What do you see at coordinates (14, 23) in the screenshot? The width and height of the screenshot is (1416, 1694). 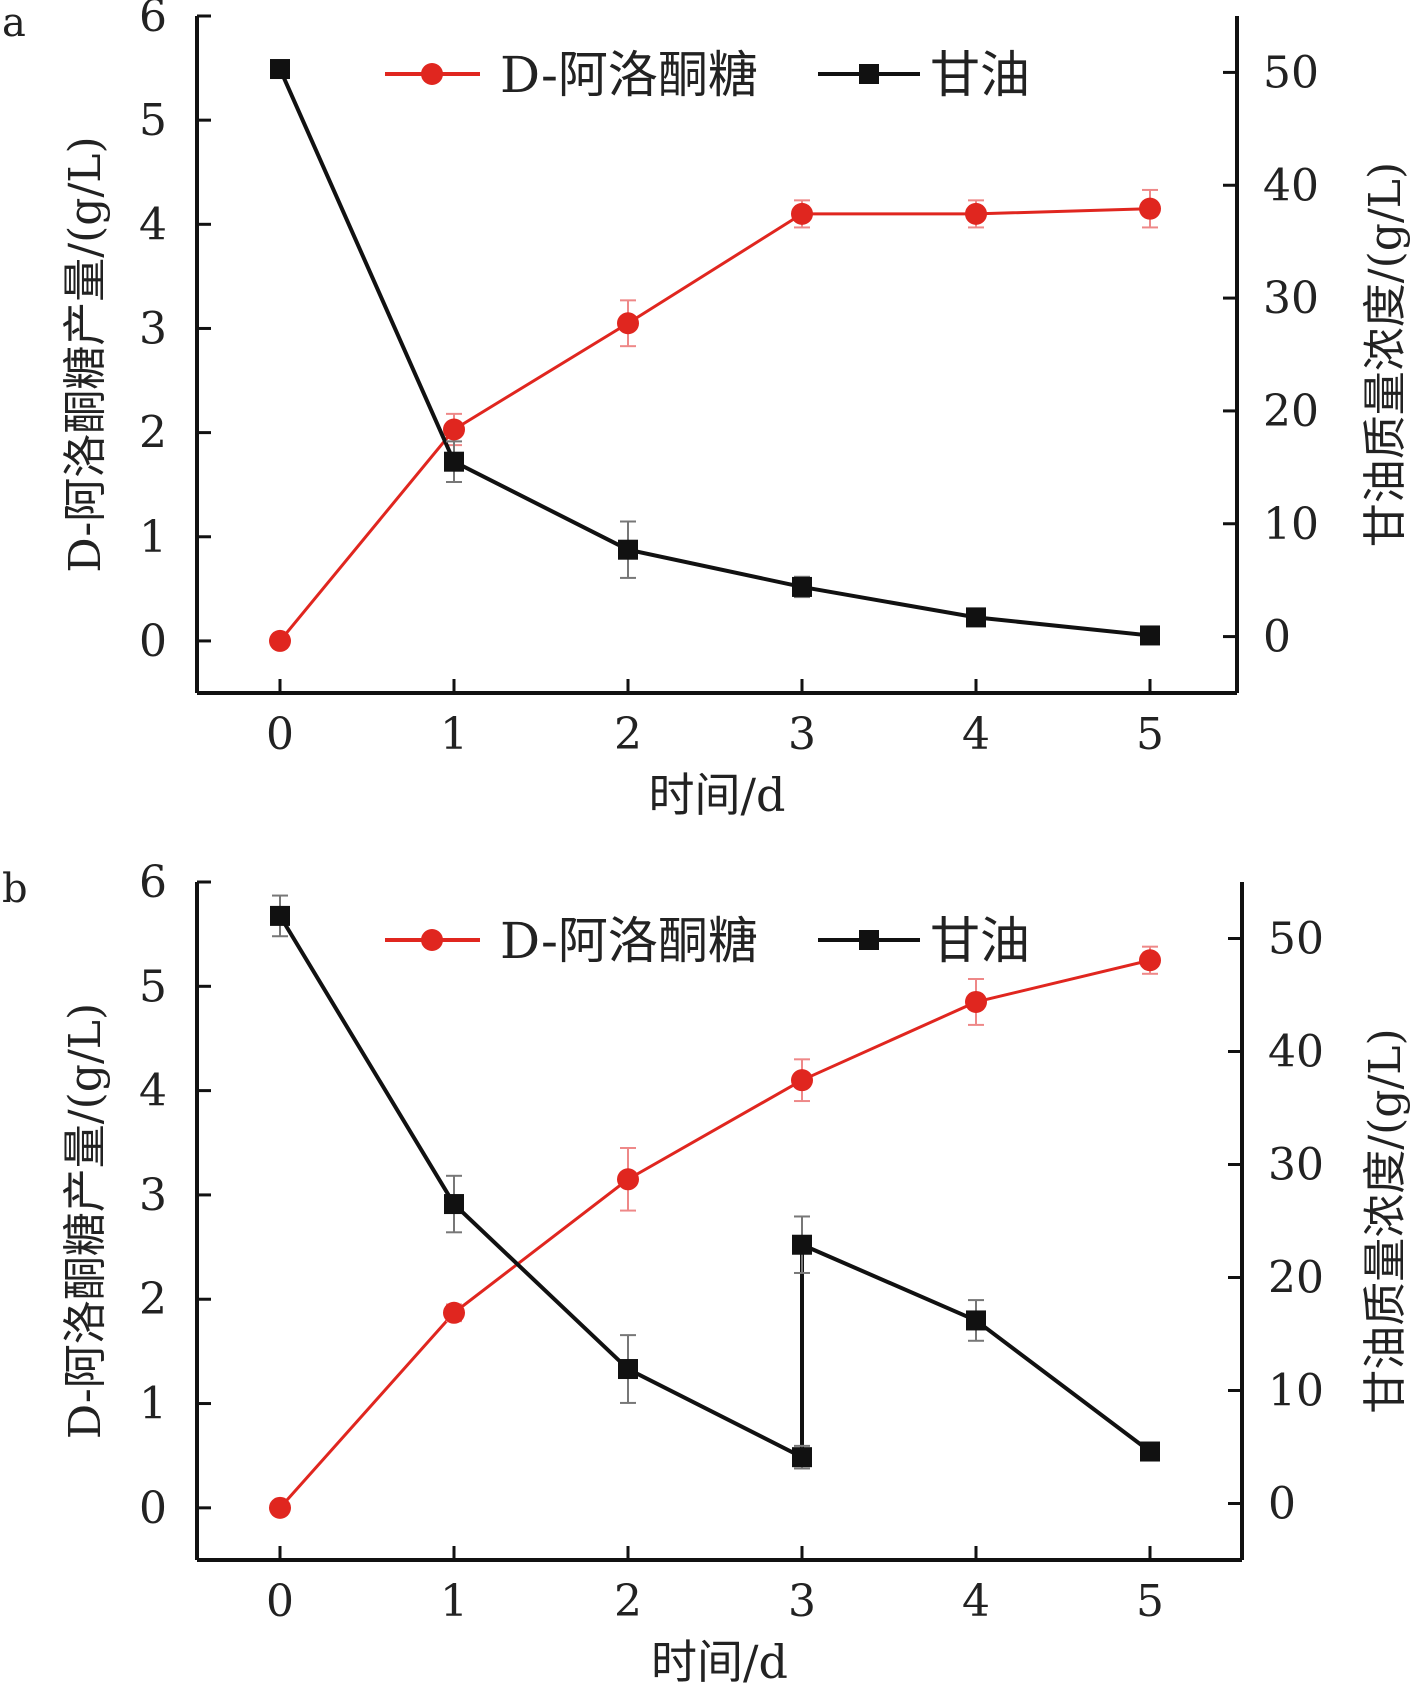 I see `panel-label: a` at bounding box center [14, 23].